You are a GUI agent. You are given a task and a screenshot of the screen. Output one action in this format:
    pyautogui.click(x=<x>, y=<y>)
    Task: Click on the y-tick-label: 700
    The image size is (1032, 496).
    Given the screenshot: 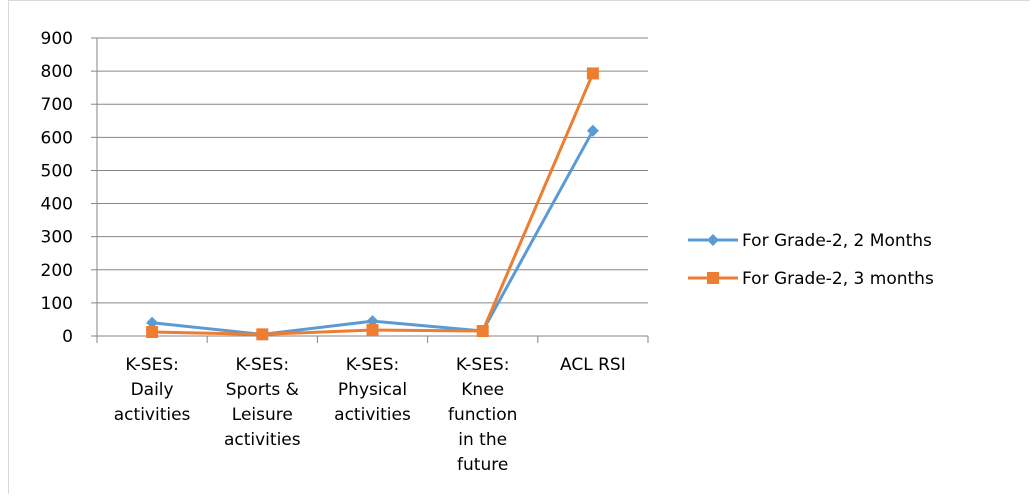 What is the action you would take?
    pyautogui.click(x=57, y=105)
    